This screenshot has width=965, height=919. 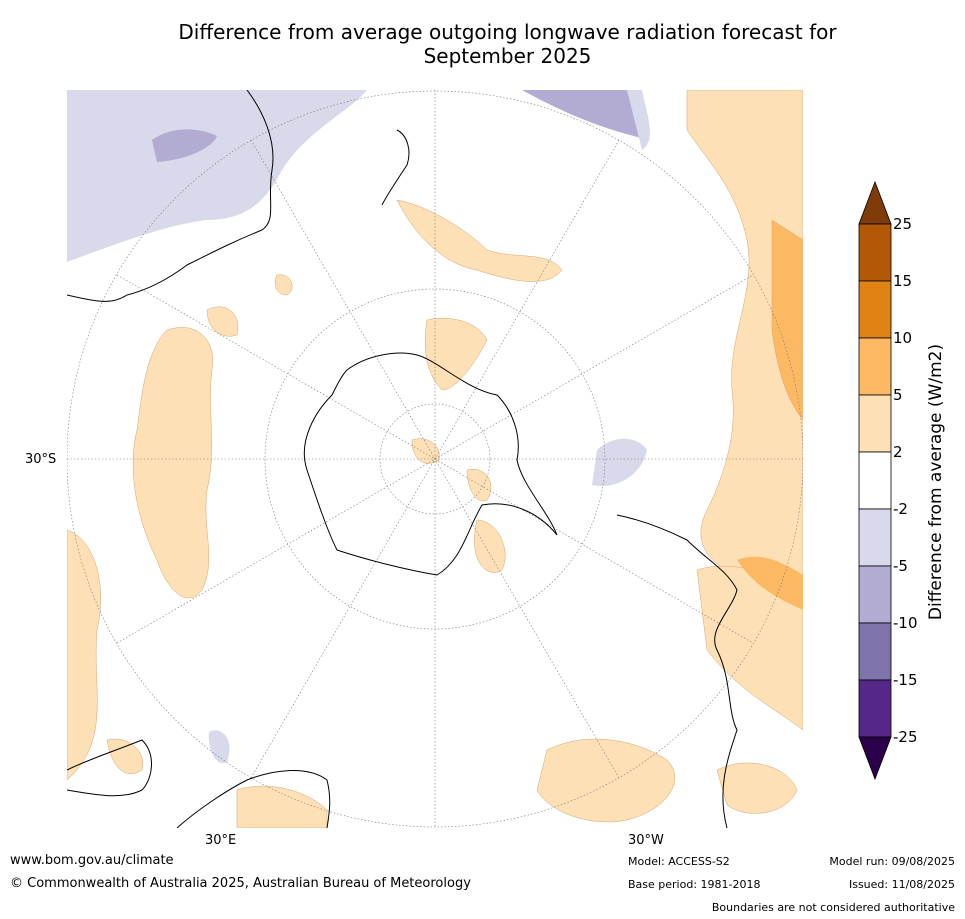 I want to click on lon-label-30w: 30°W, so click(x=646, y=840).